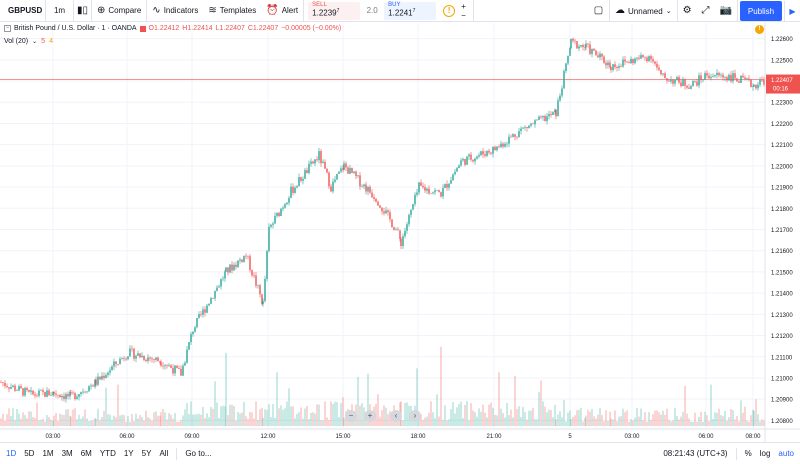 The width and height of the screenshot is (800, 464). What do you see at coordinates (396, 416) in the screenshot?
I see `scroll-left-icon: ‹` at bounding box center [396, 416].